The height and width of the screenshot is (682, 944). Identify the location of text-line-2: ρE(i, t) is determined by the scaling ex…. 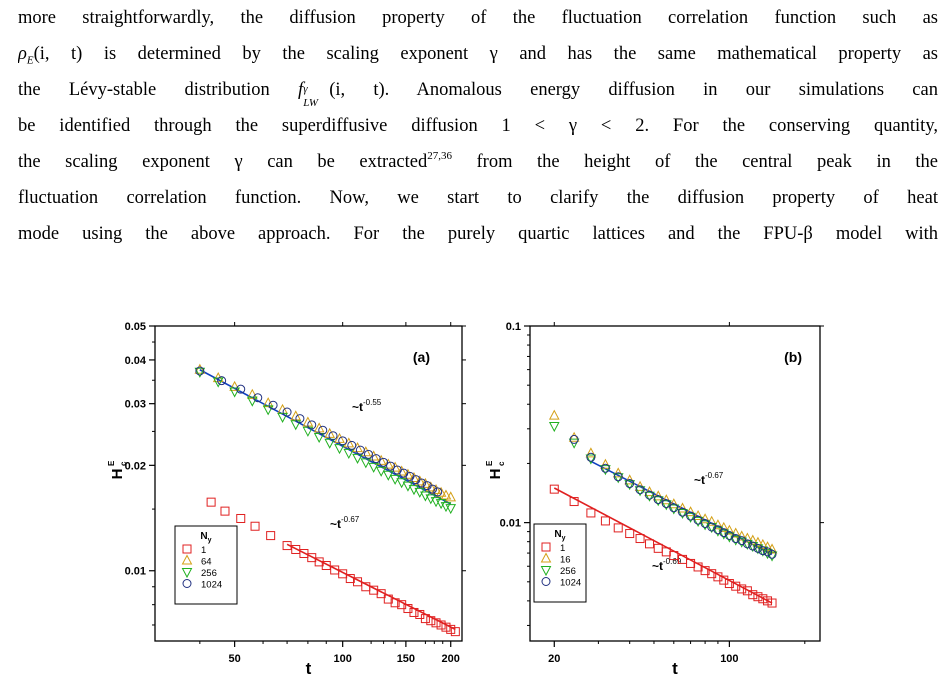
(478, 54).